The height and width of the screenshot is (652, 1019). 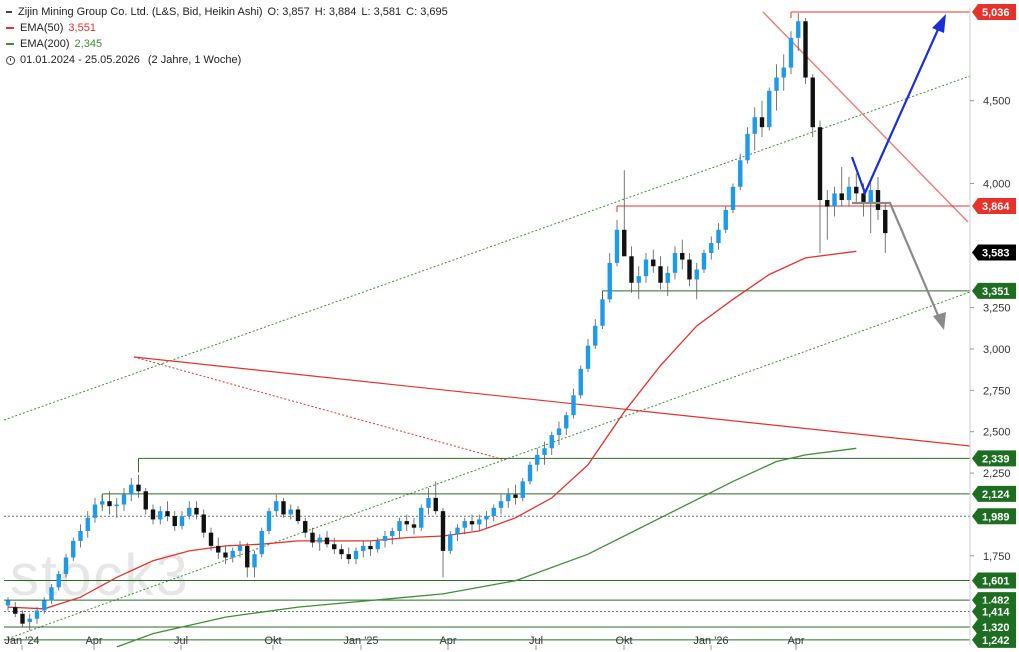 What do you see at coordinates (342, 12) in the screenshot?
I see `high-value: 3,884` at bounding box center [342, 12].